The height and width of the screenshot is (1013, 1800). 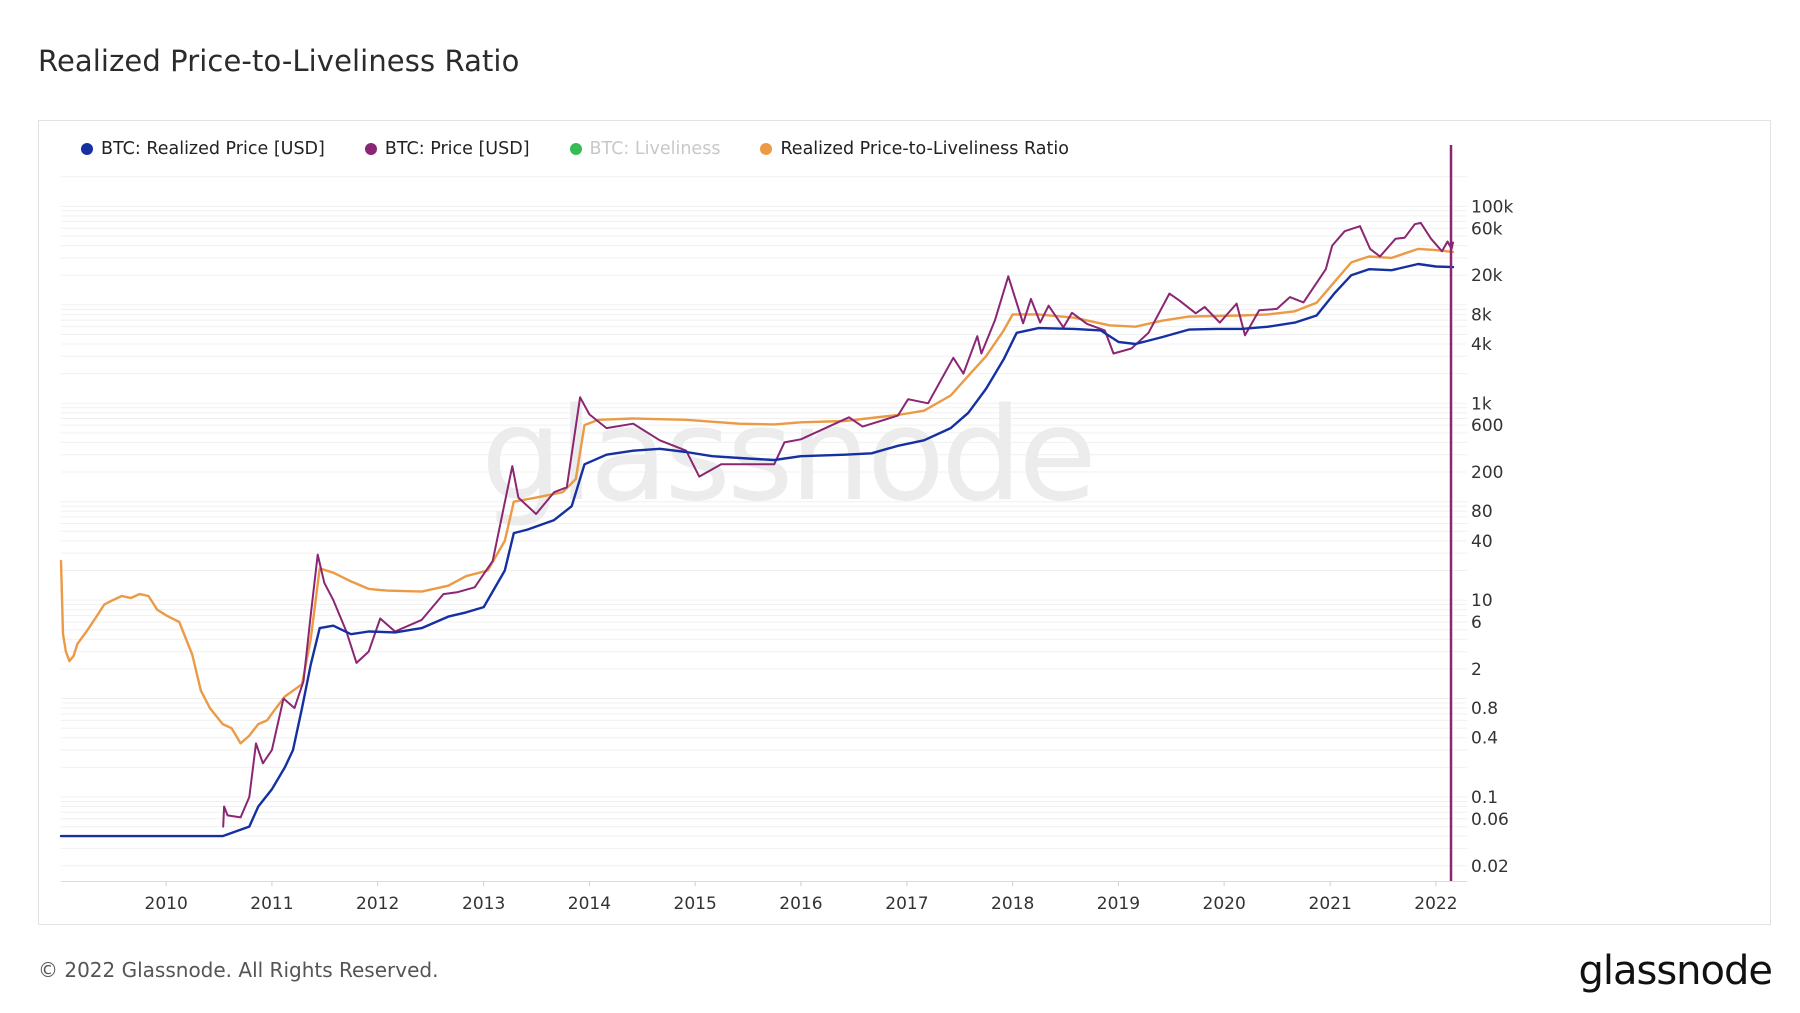 I want to click on y-tick-label: 20k, so click(x=1487, y=276).